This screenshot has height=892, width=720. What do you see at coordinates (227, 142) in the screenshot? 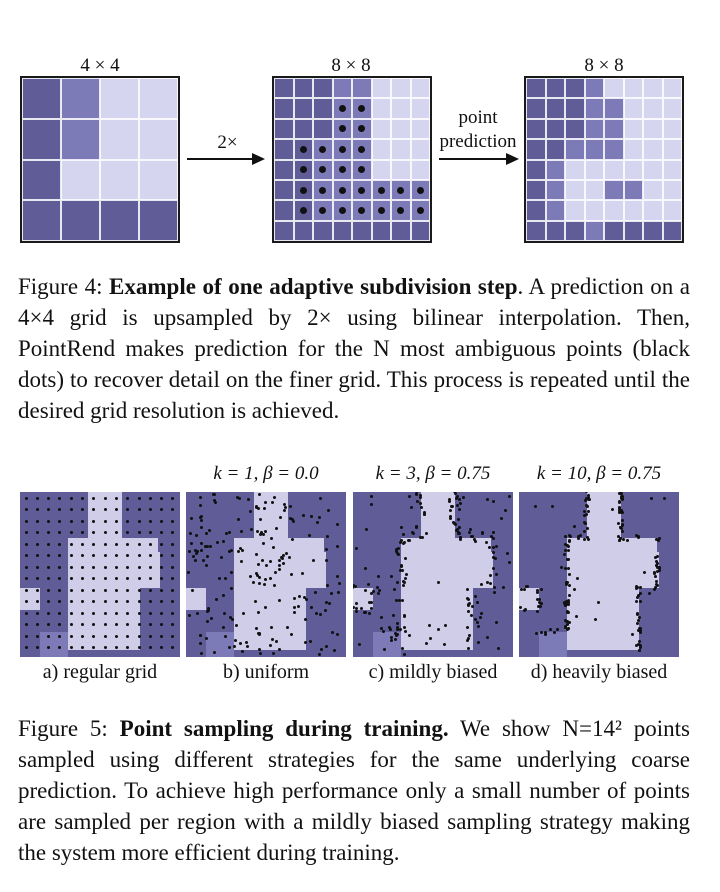
I see `arrow-upsample-label: 2×` at bounding box center [227, 142].